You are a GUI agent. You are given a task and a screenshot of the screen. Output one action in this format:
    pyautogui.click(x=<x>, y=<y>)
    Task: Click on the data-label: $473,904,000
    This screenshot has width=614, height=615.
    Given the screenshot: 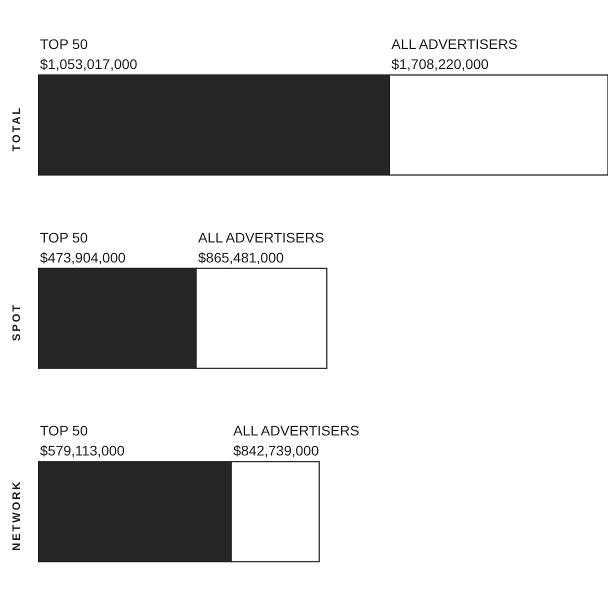 What is the action you would take?
    pyautogui.click(x=83, y=257)
    